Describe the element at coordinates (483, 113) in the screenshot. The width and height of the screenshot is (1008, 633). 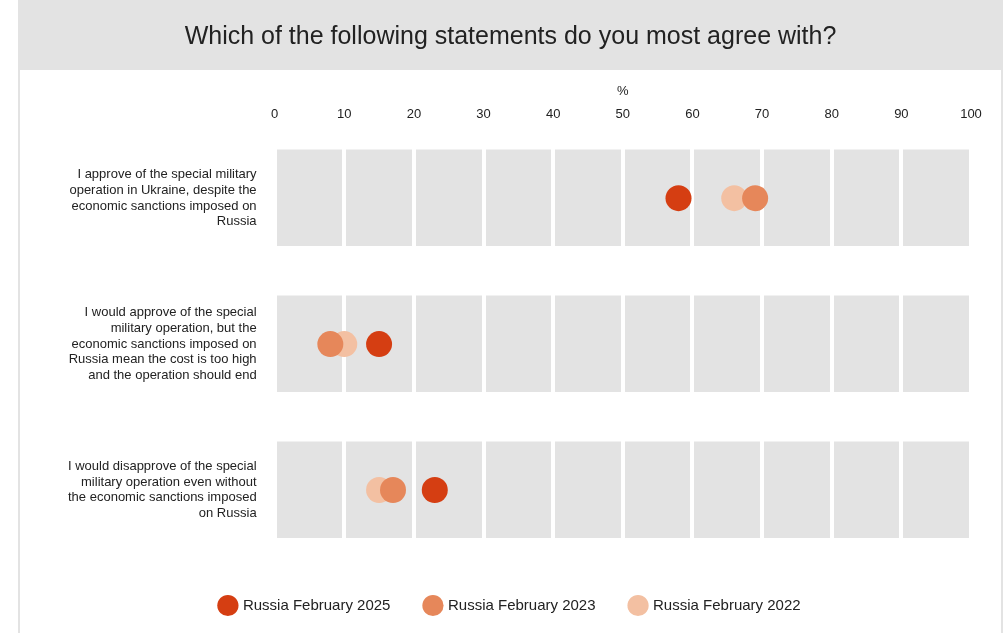
I see `x-tick-label: 30` at that location.